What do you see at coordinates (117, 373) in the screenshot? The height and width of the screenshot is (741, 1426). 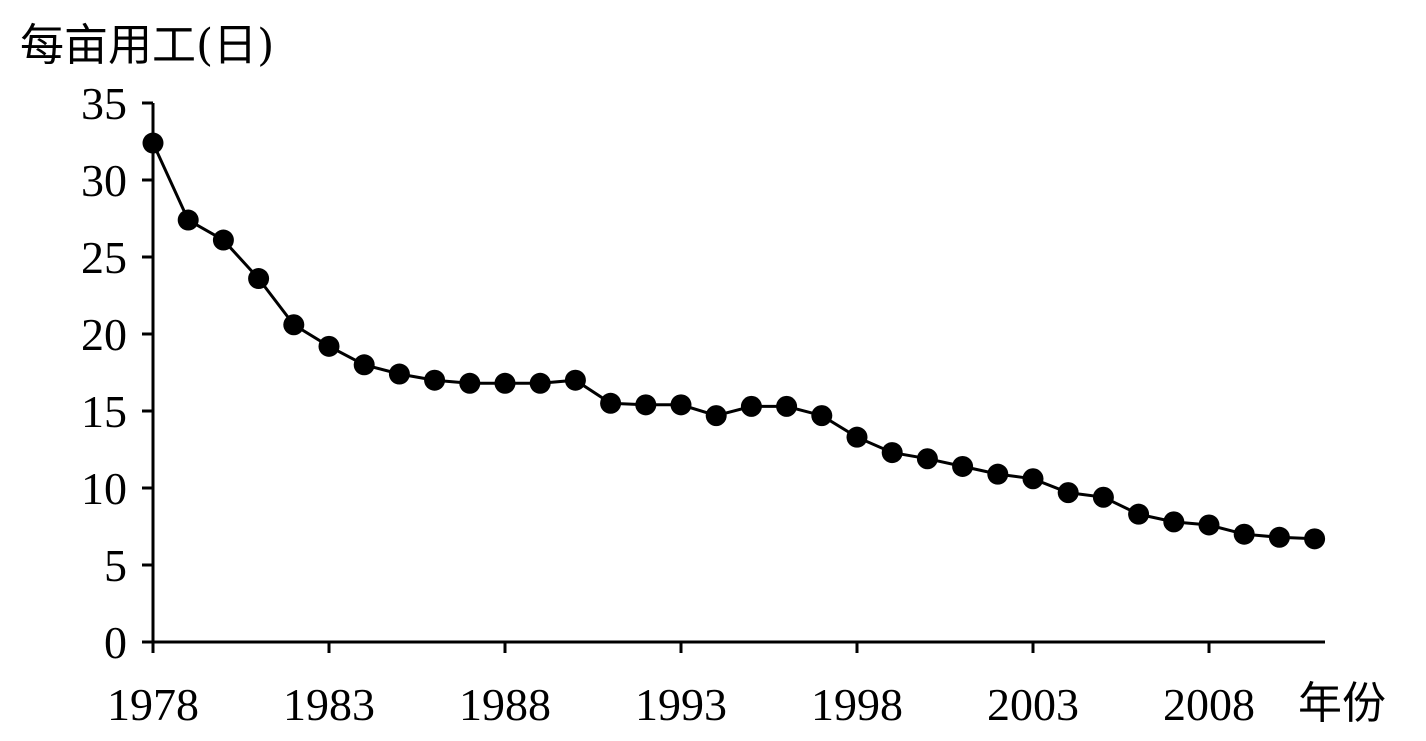 I see `y-ticks: 0 5 10 15 20 25 30 35` at bounding box center [117, 373].